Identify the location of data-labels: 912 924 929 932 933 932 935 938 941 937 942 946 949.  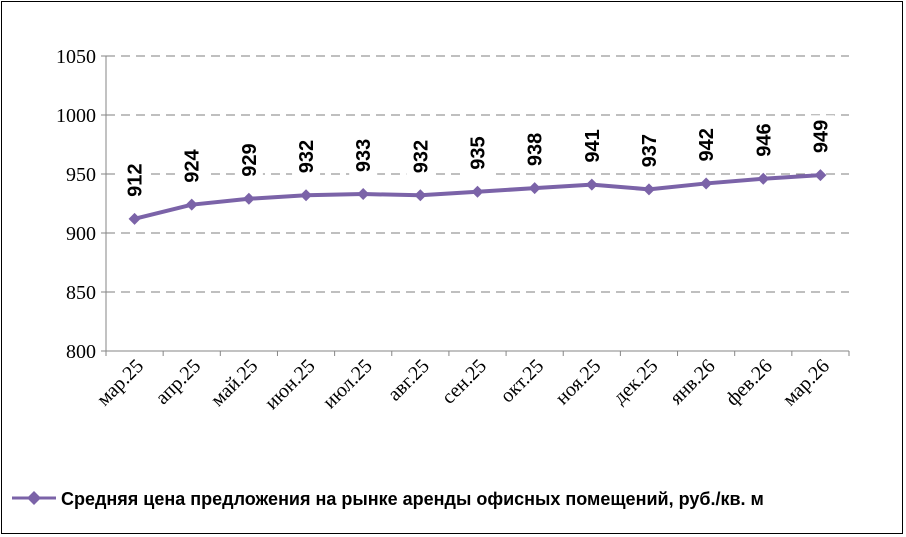
(477, 159).